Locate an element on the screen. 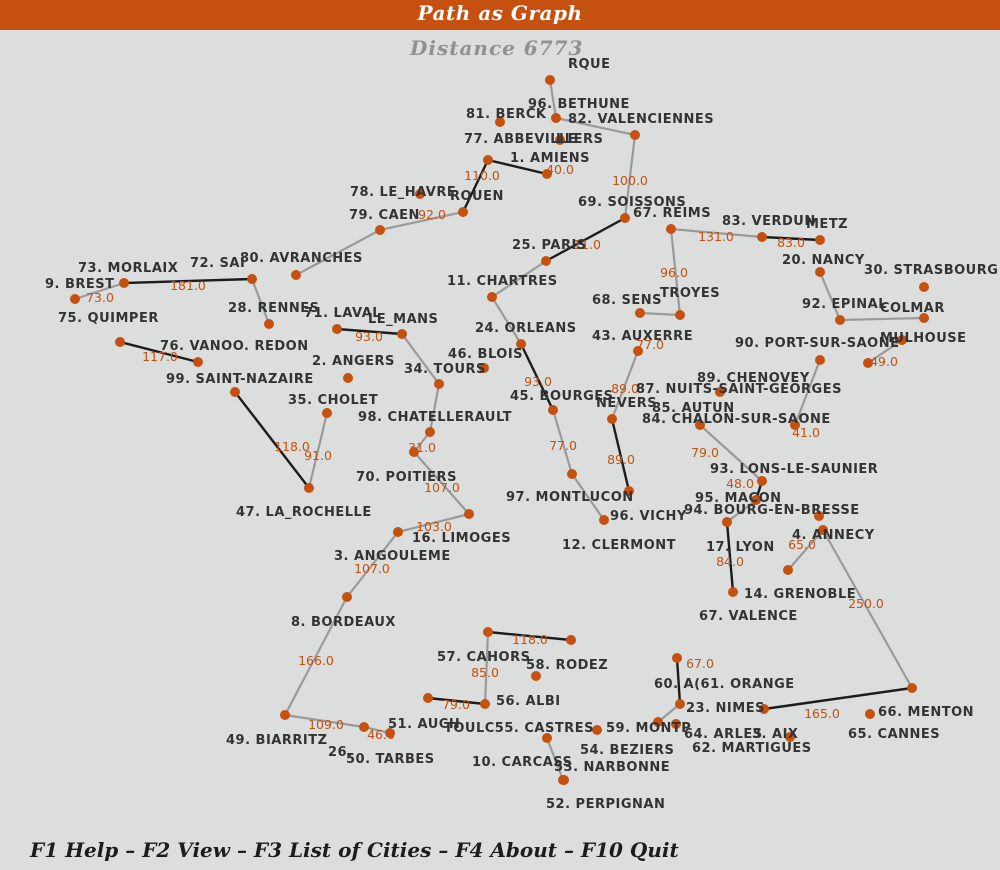  city-label-quimper: 75. QUIMPER is located at coordinates (108, 318).